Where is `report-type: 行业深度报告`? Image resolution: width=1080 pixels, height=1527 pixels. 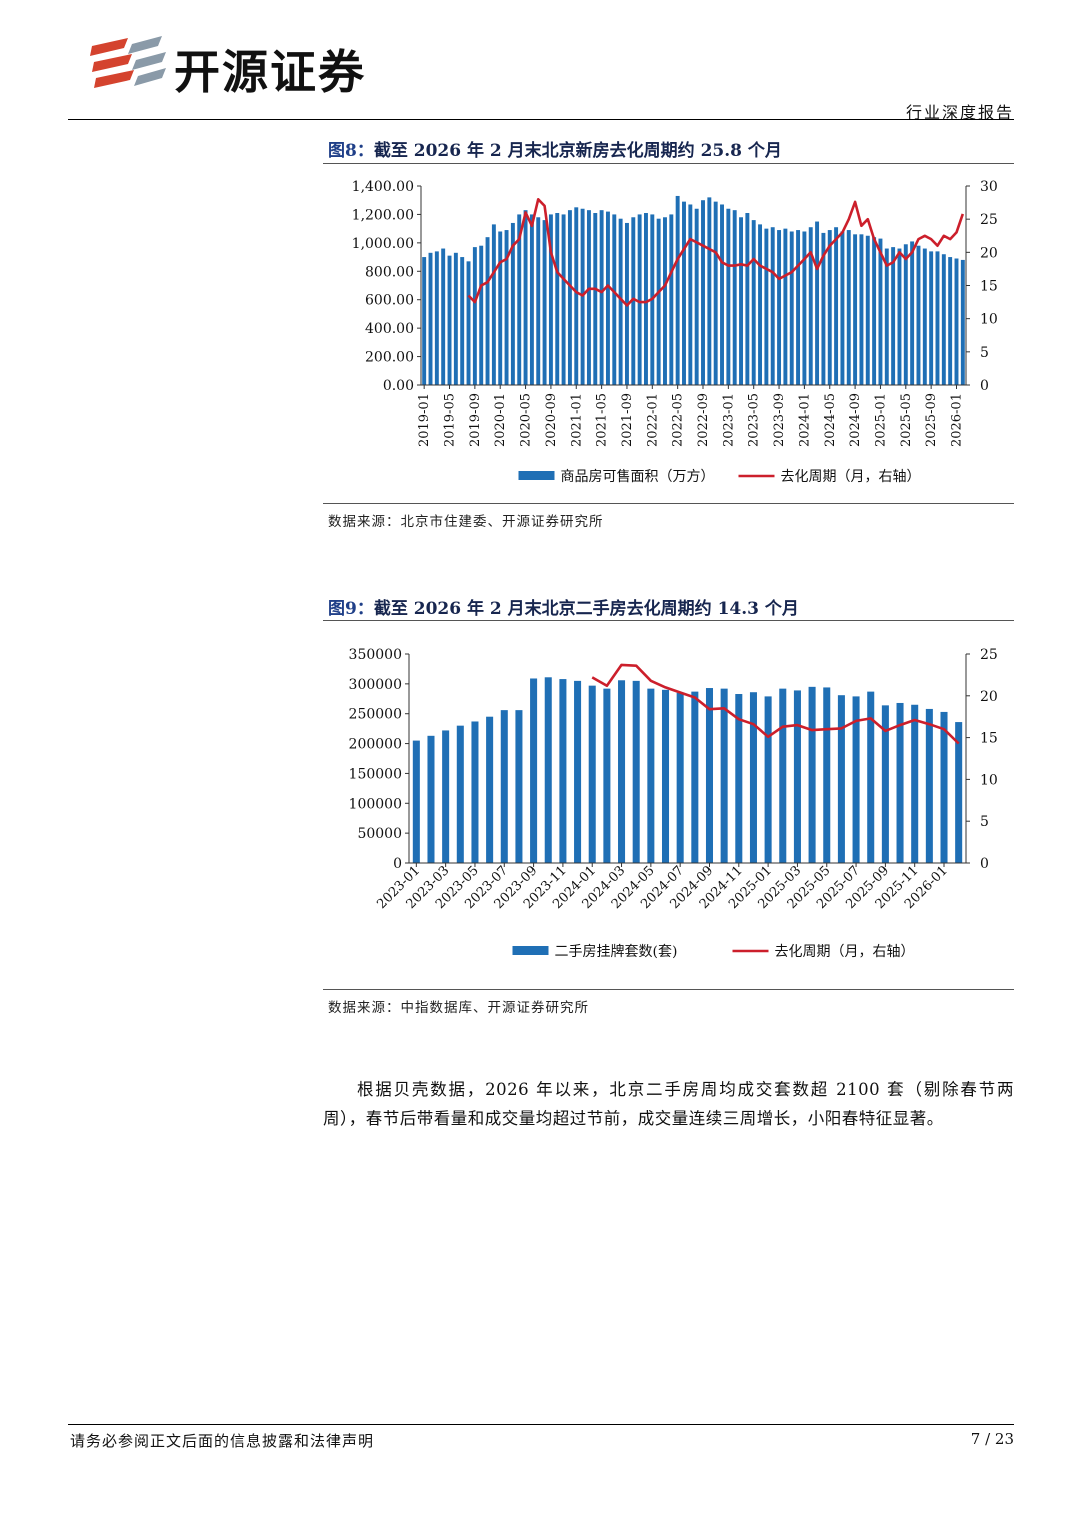
report-type: 行业深度报告 is located at coordinates (959, 112).